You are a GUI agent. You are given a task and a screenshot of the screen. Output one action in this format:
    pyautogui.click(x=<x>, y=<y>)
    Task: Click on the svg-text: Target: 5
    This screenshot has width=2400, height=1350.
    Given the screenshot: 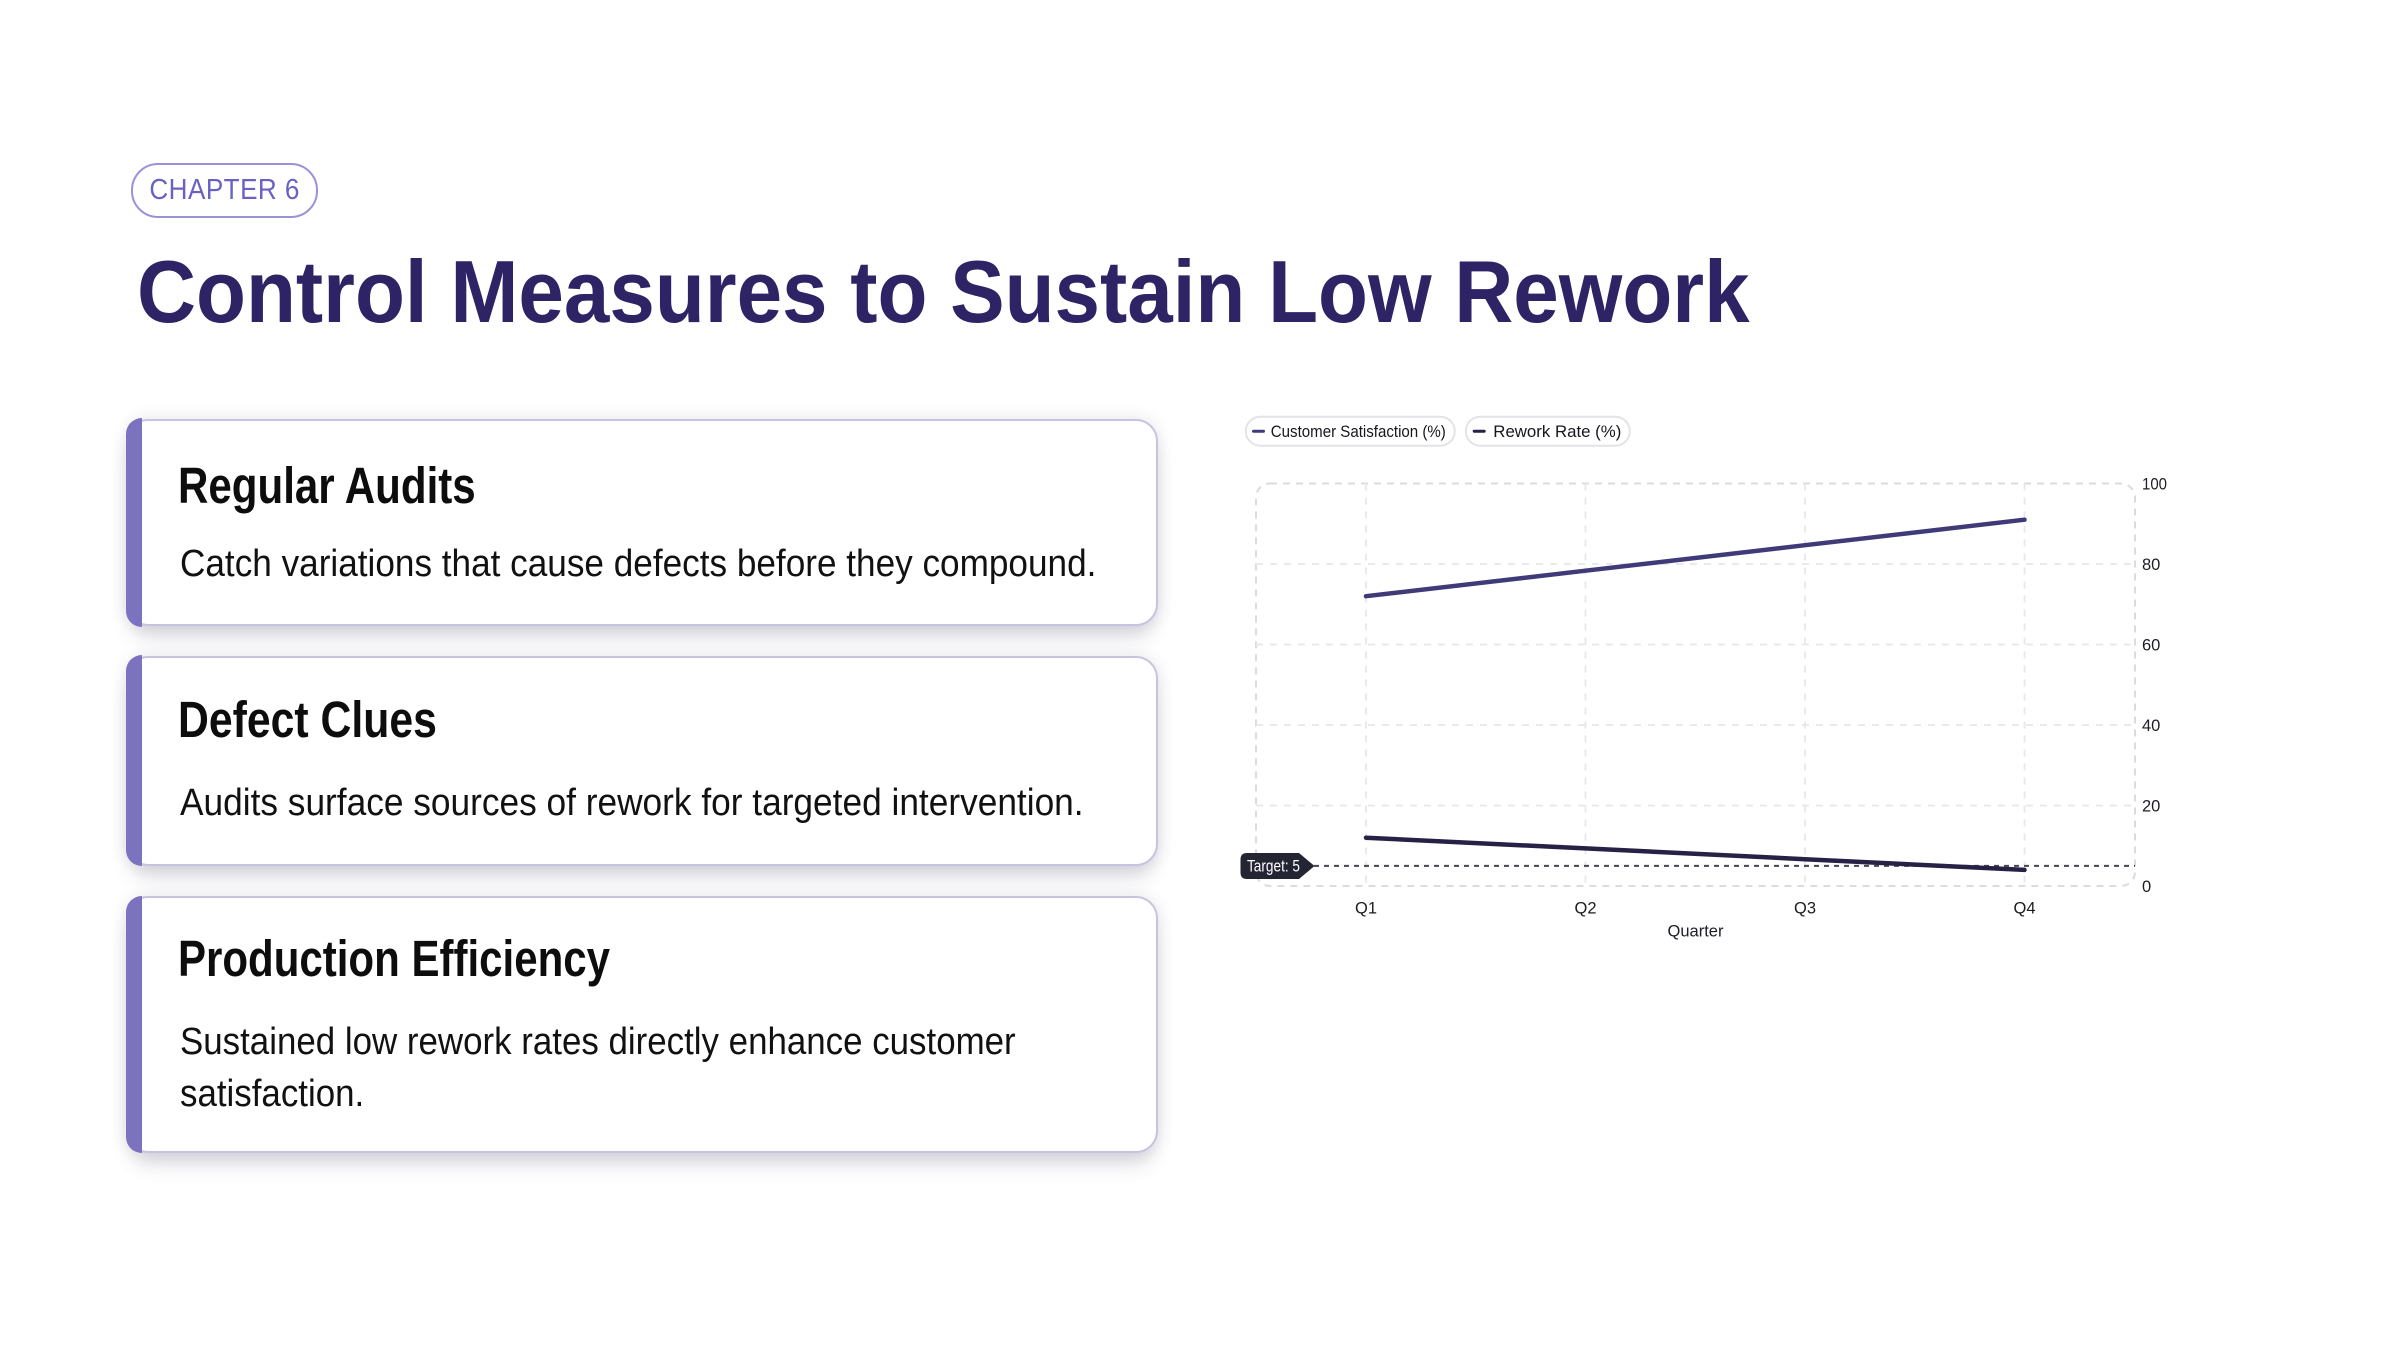 What is the action you would take?
    pyautogui.click(x=1273, y=867)
    